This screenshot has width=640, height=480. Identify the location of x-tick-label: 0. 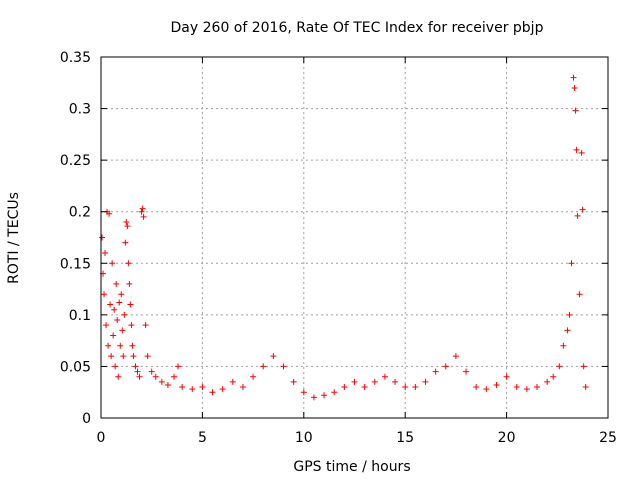
(101, 438).